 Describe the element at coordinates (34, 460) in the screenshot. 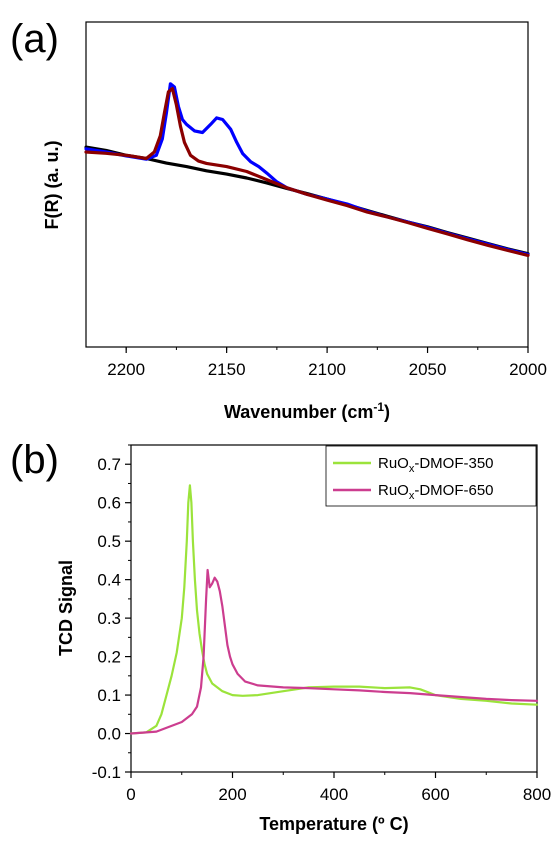

I see `panel-b-letter: (b)` at that location.